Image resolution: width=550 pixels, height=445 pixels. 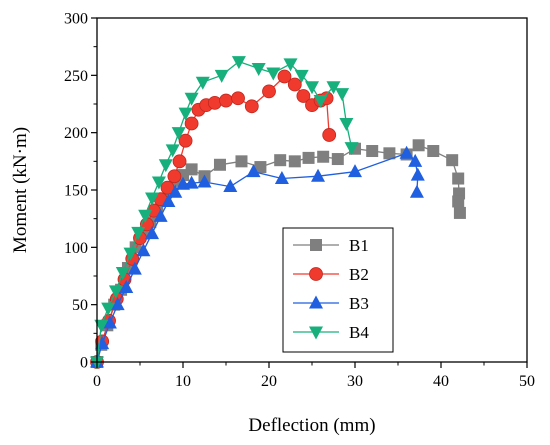 What do you see at coordinates (331, 245) in the screenshot?
I see `legend-item-B1: B1` at bounding box center [331, 245].